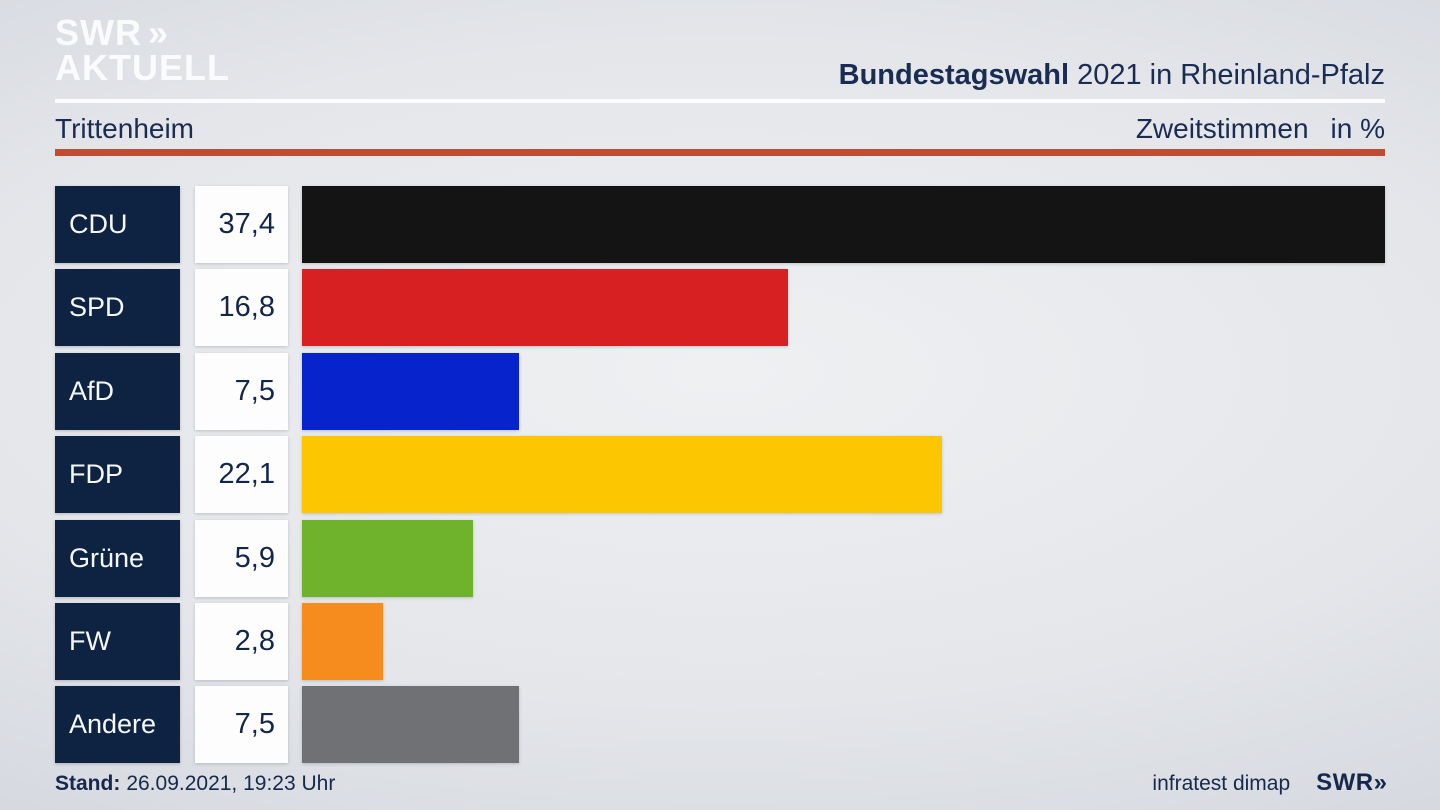 The image size is (1440, 810). Describe the element at coordinates (1345, 782) in the screenshot. I see `brand-text: SWR` at that location.